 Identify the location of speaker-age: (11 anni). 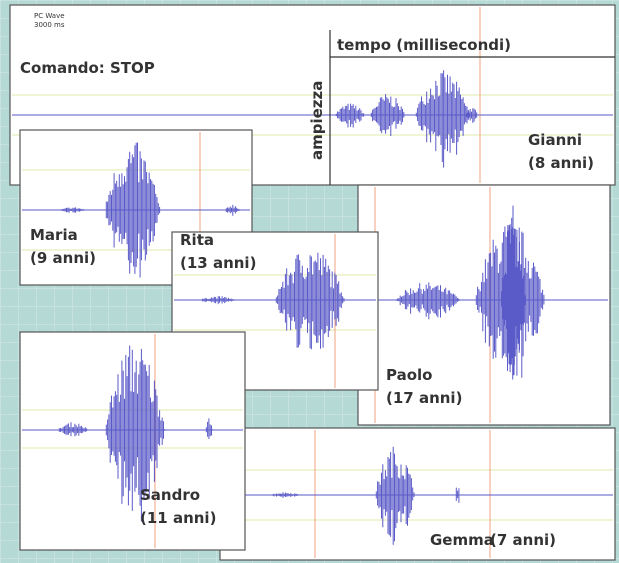
(178, 518).